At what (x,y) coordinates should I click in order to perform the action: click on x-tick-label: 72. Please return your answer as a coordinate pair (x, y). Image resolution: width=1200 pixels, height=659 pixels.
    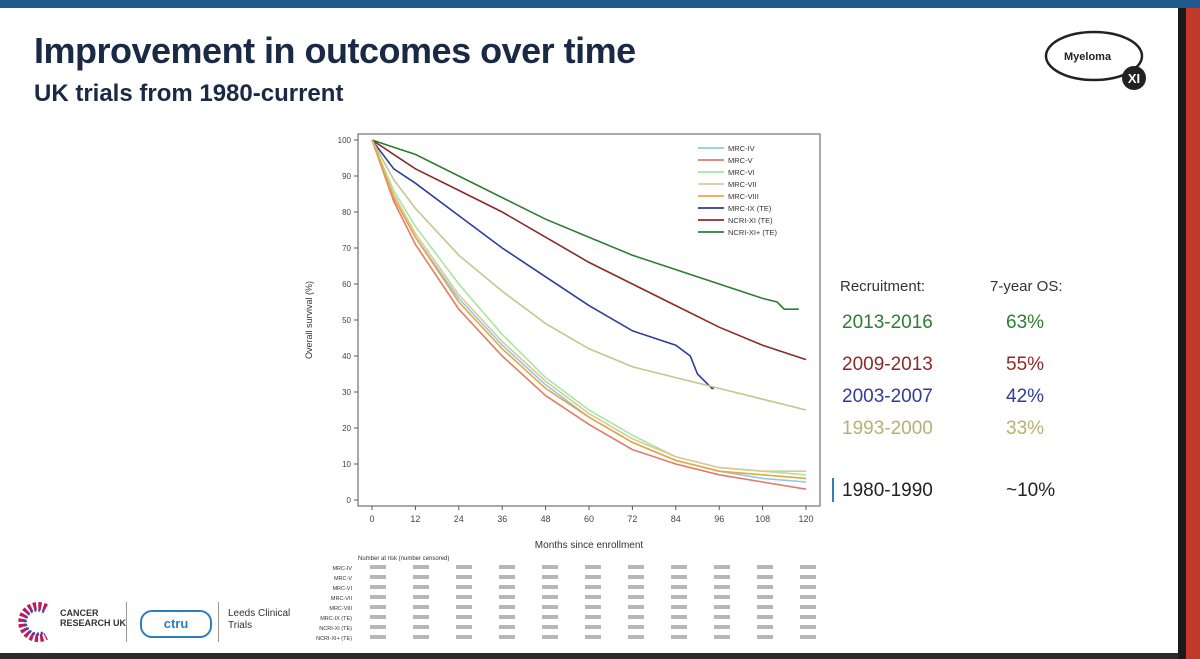
    Looking at the image, I should click on (632, 519).